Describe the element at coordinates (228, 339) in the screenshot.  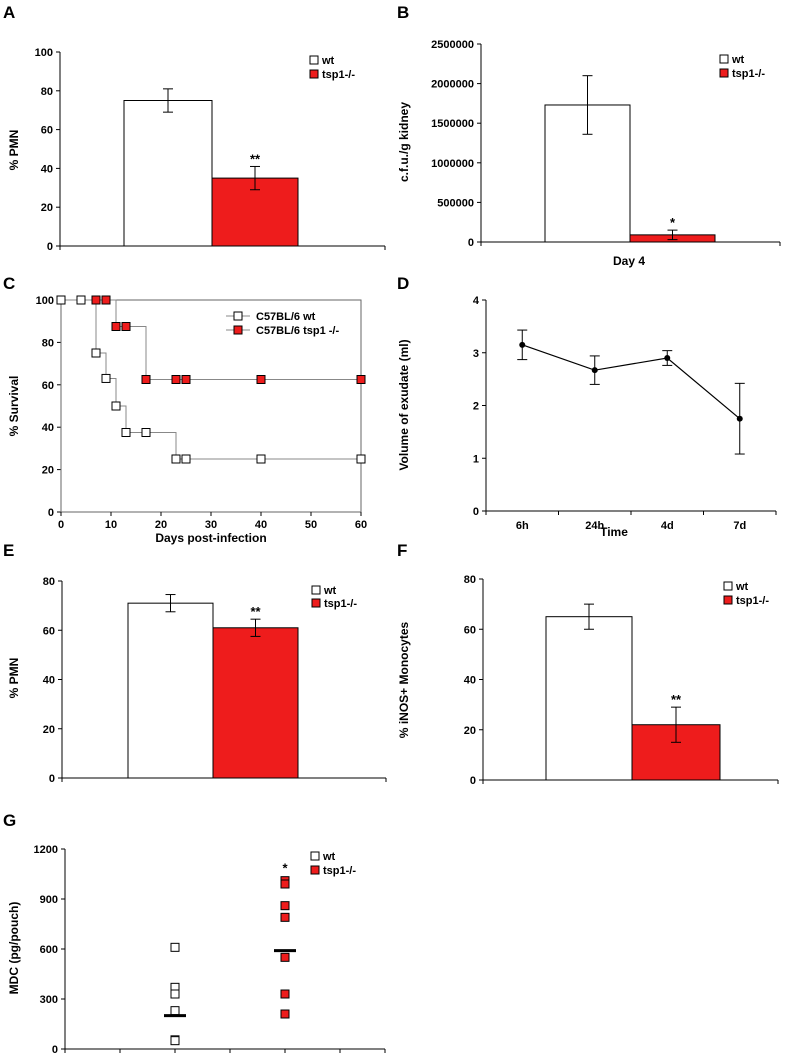
I see `survival-curve-tsp1` at that location.